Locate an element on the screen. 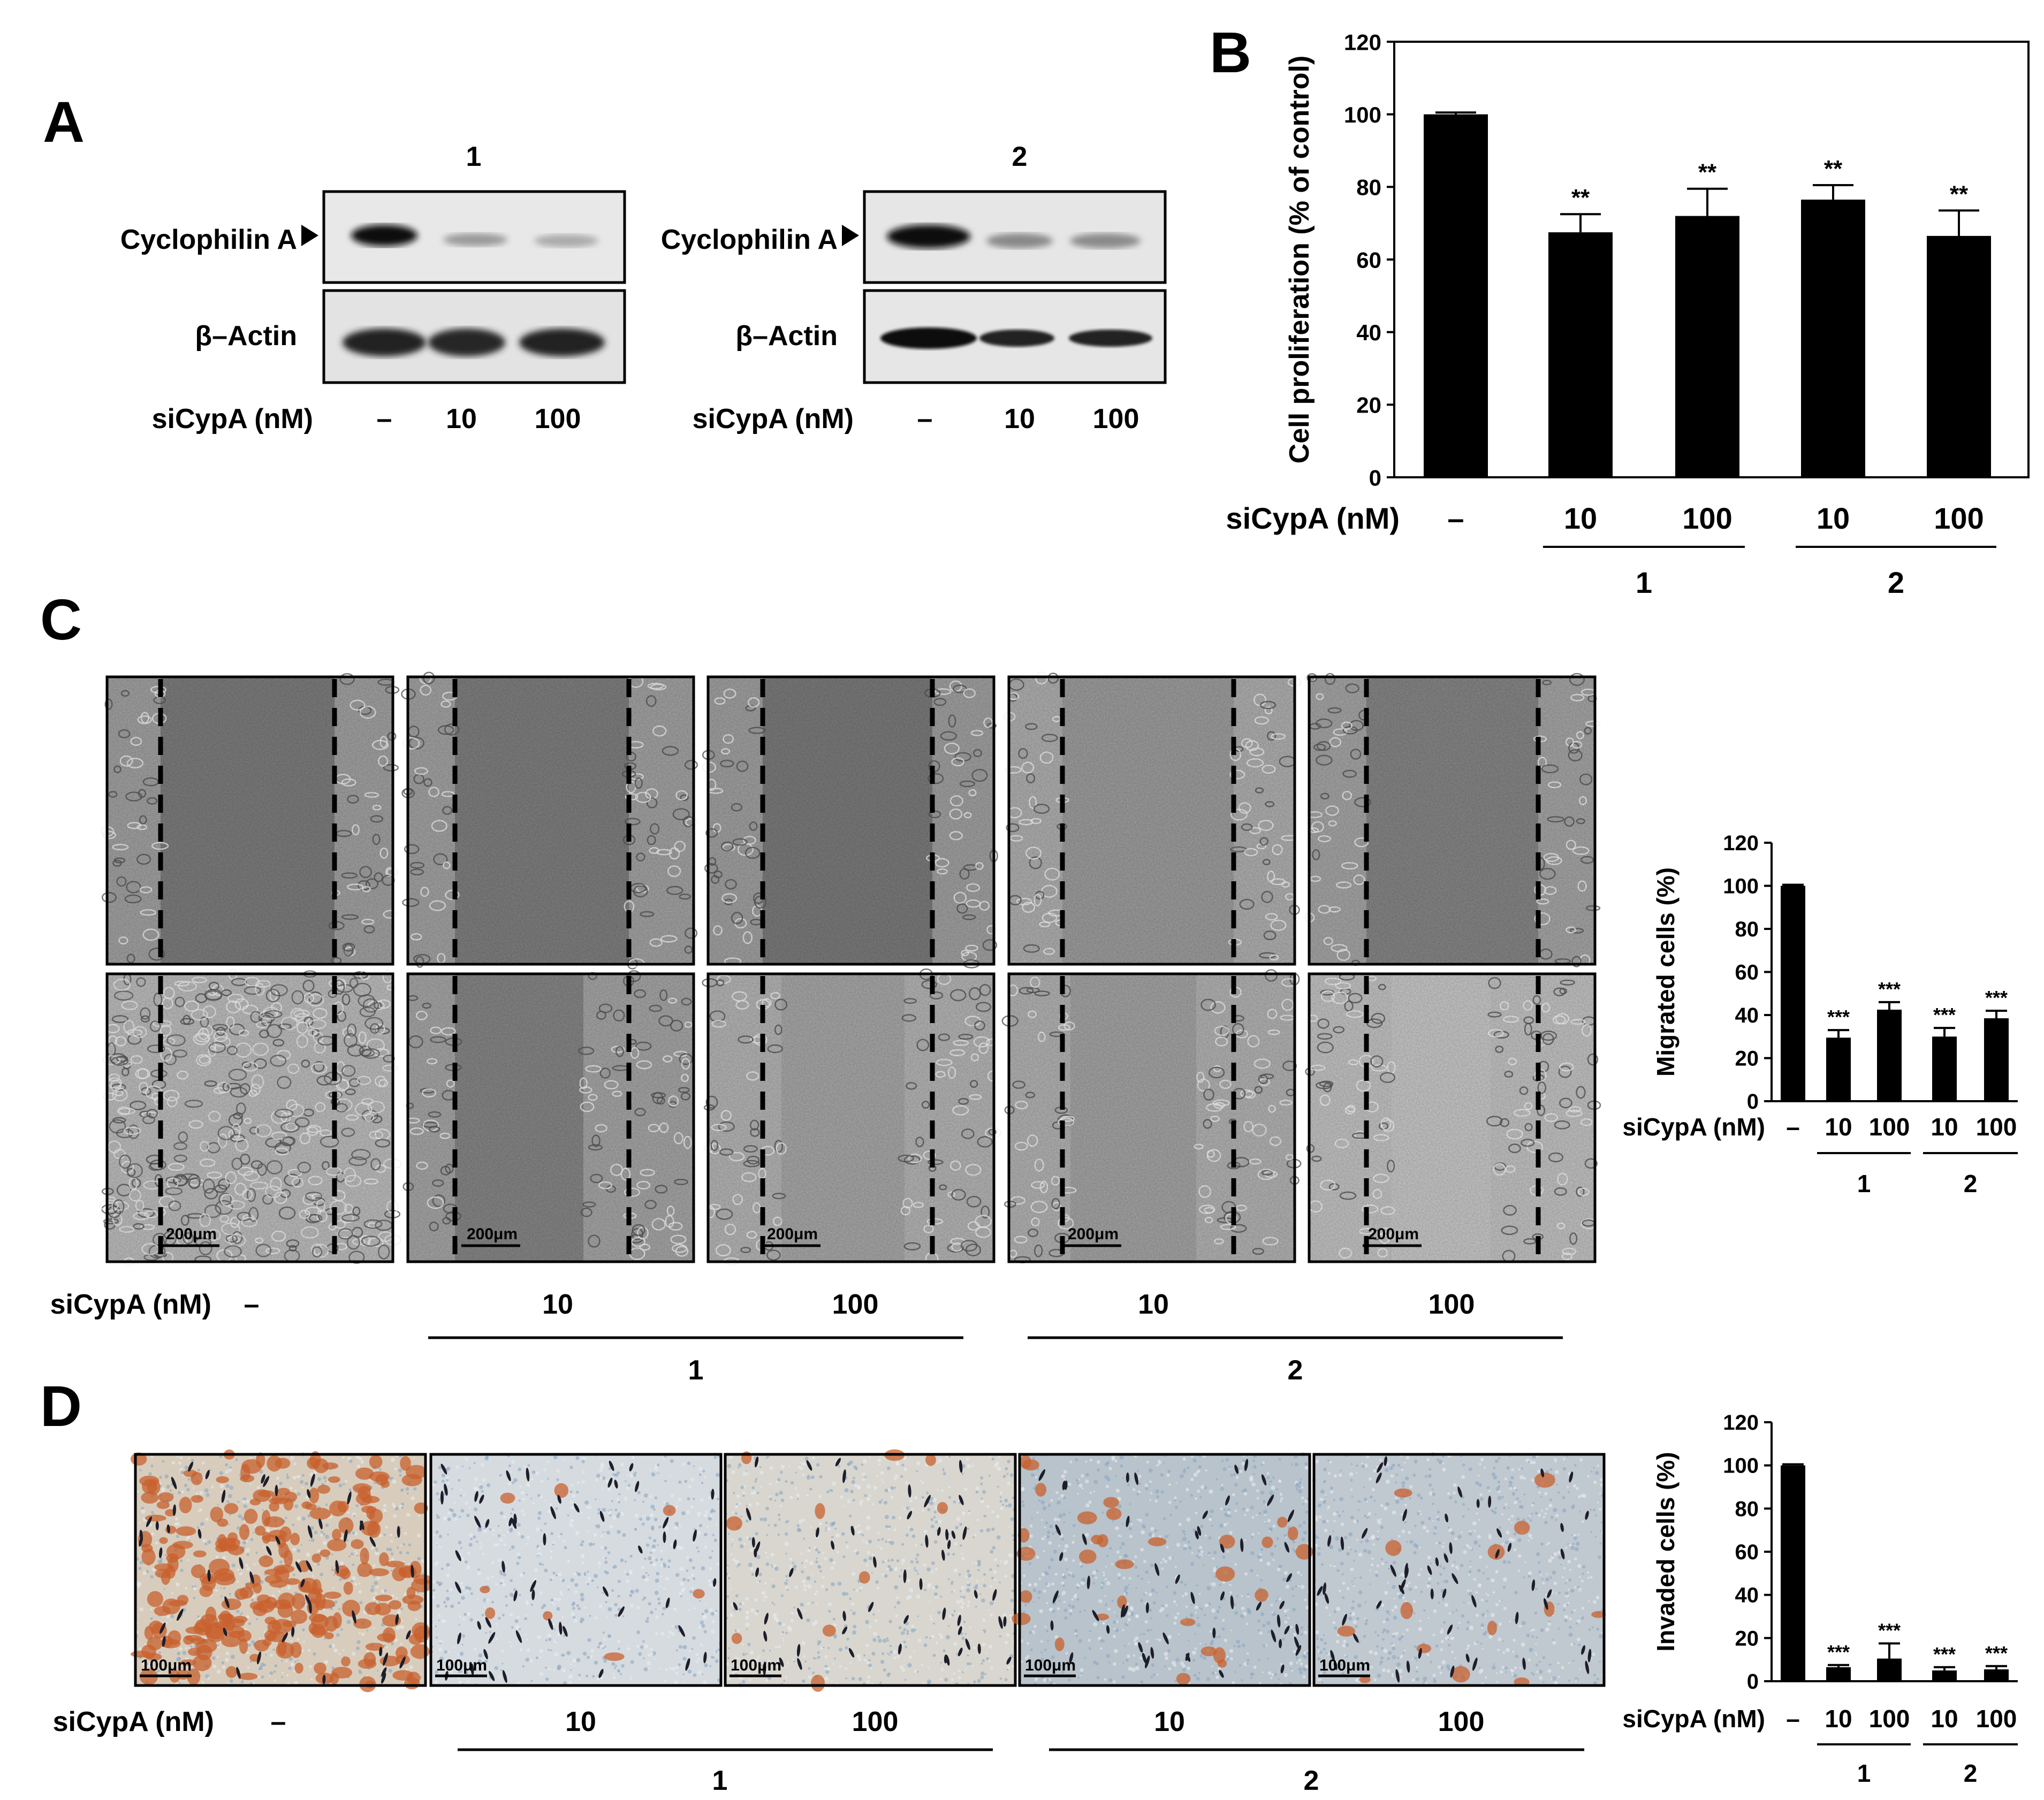  panel-d-lane-4: 10 is located at coordinates (1169, 1721).